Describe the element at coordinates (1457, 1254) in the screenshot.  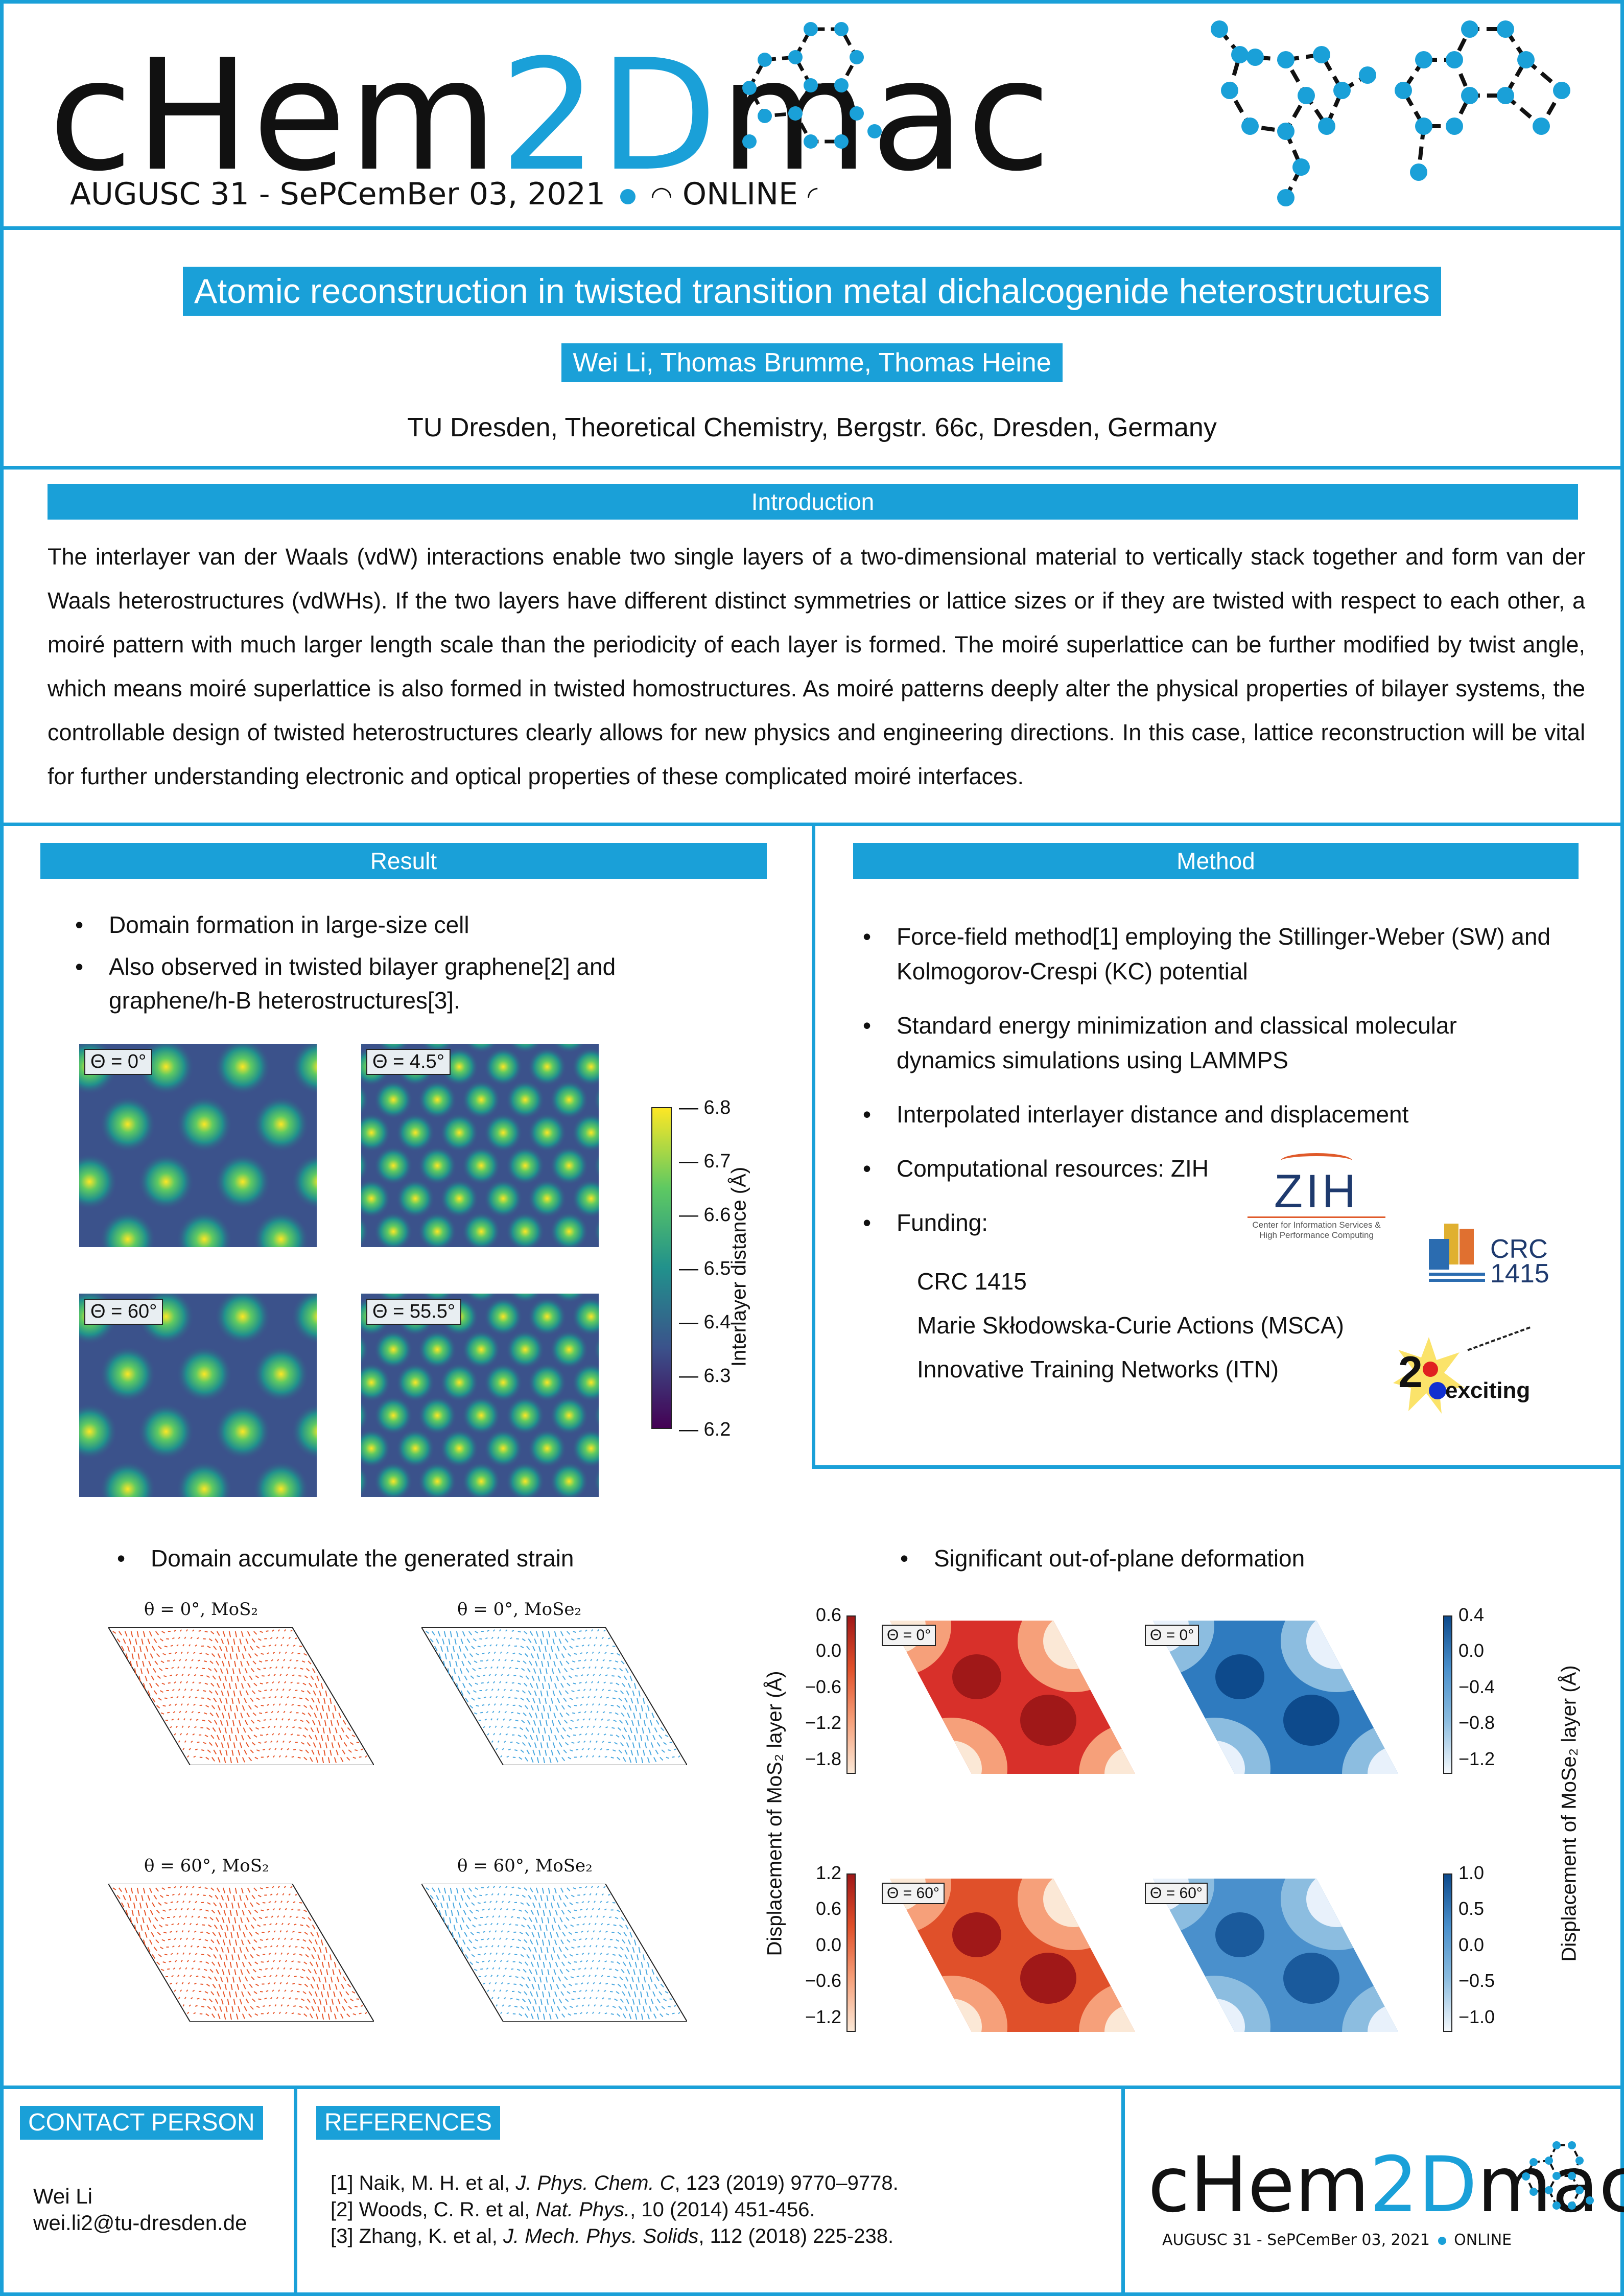
I see `crc-logo-icon` at that location.